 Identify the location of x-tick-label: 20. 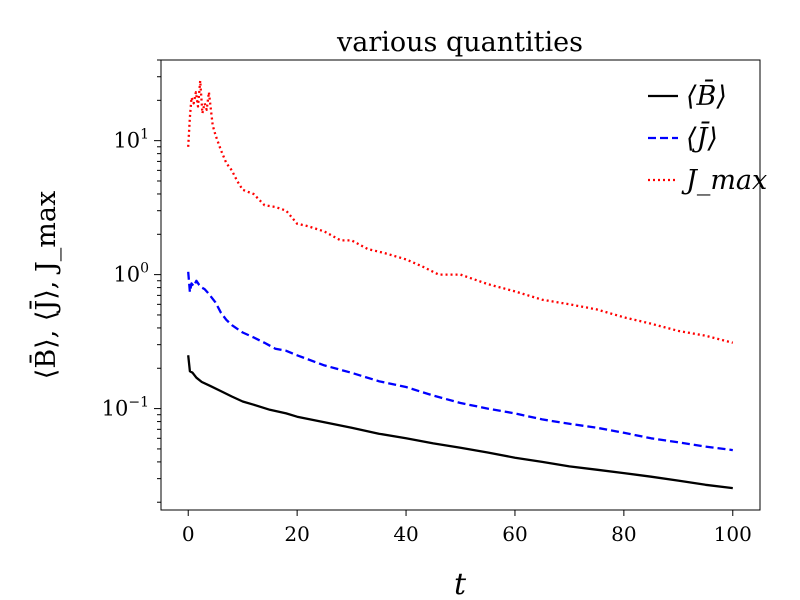
(296, 534).